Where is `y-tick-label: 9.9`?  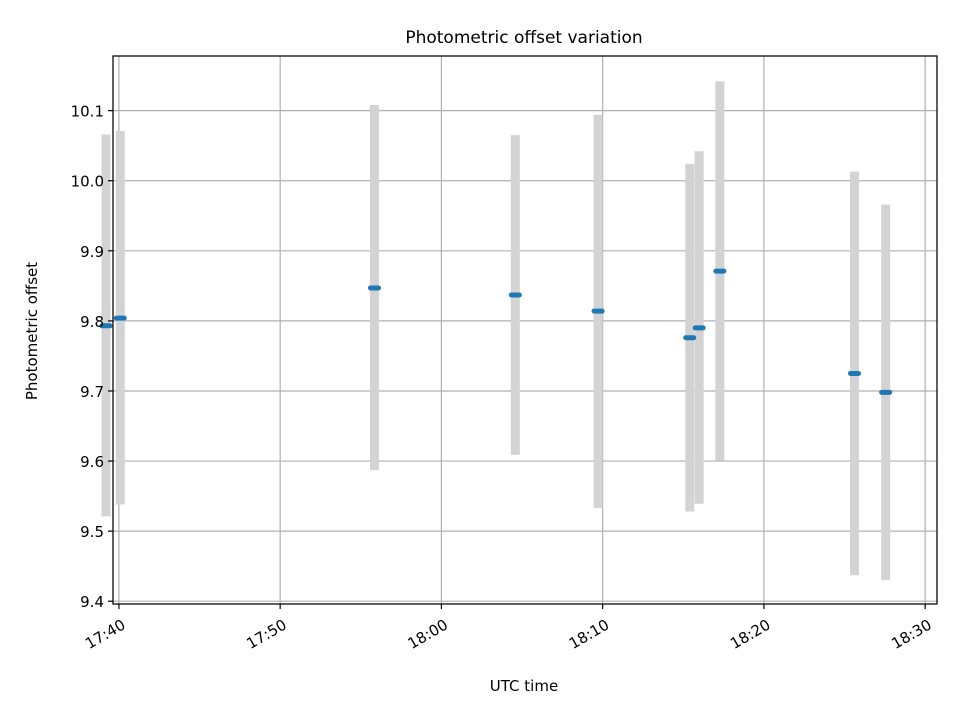
y-tick-label: 9.9 is located at coordinates (92, 252).